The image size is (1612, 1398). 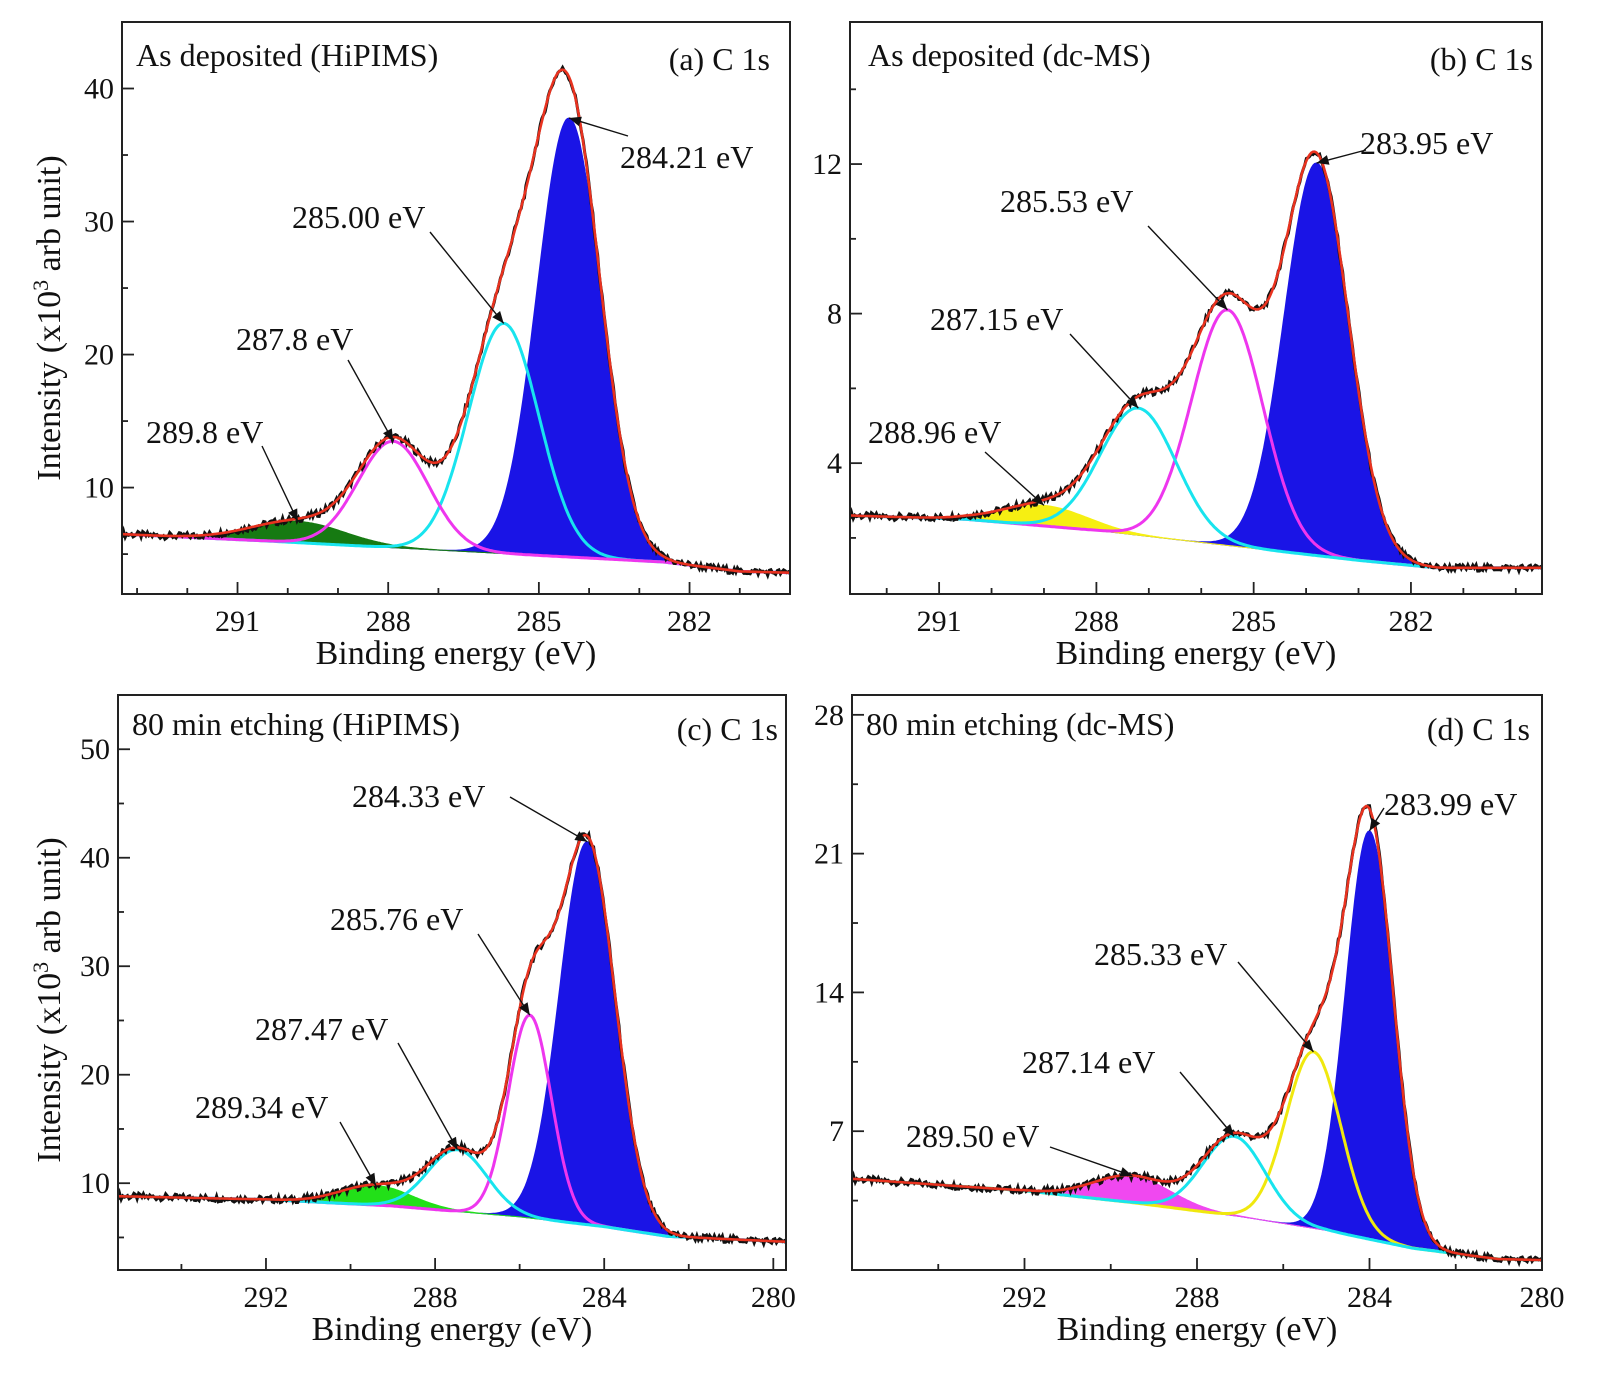 What do you see at coordinates (827, 164) in the screenshot?
I see `y-tick-label: 12` at bounding box center [827, 164].